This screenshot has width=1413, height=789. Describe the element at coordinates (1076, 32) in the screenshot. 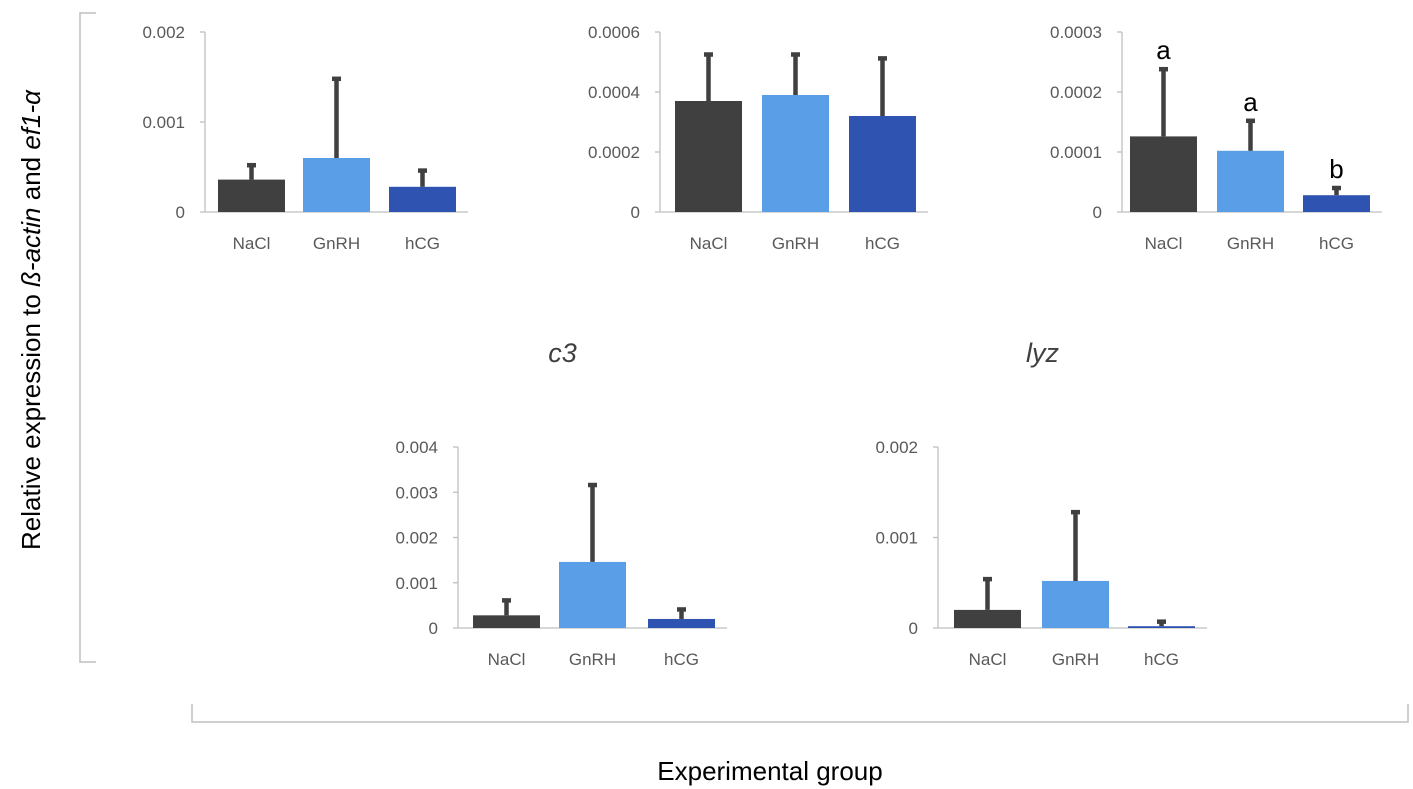

I see `y-tick-label: 0.0003` at that location.